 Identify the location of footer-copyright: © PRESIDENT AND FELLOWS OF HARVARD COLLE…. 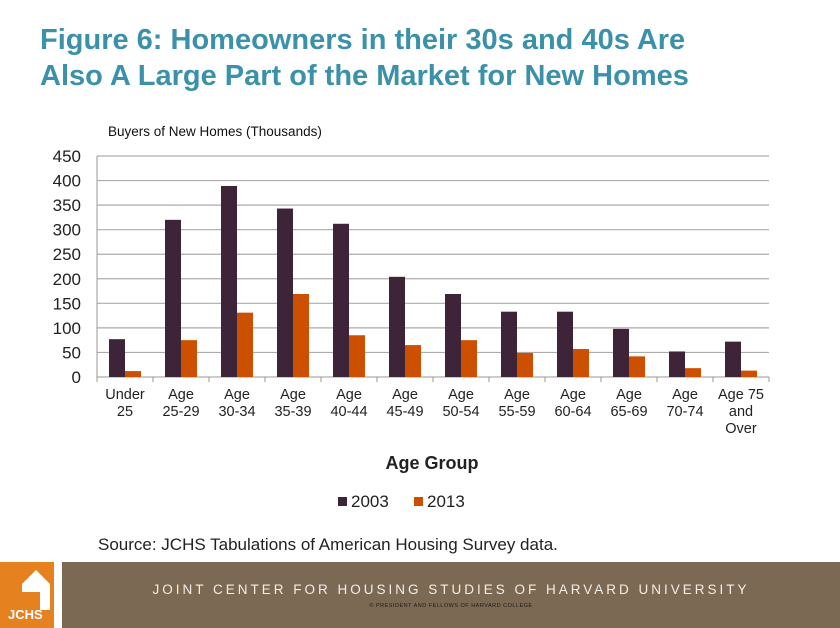
(451, 606).